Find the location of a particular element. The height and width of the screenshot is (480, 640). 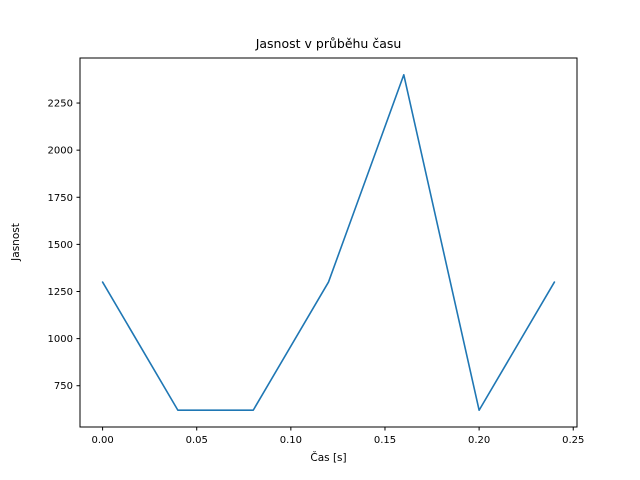

x-tick-label: 0.20 is located at coordinates (479, 440).